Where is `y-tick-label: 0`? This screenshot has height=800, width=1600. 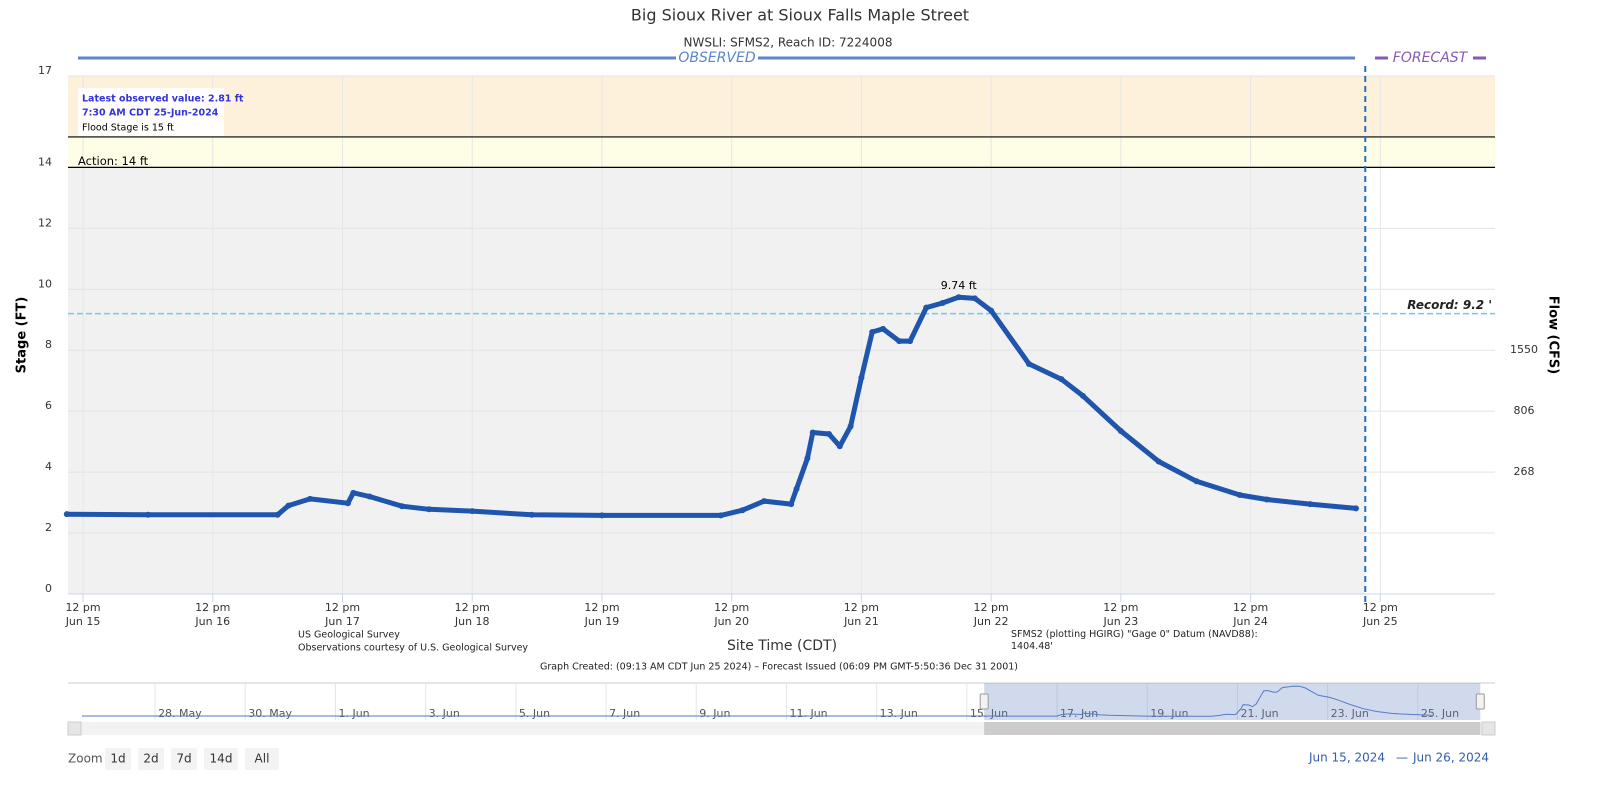
y-tick-label: 0 is located at coordinates (48, 588).